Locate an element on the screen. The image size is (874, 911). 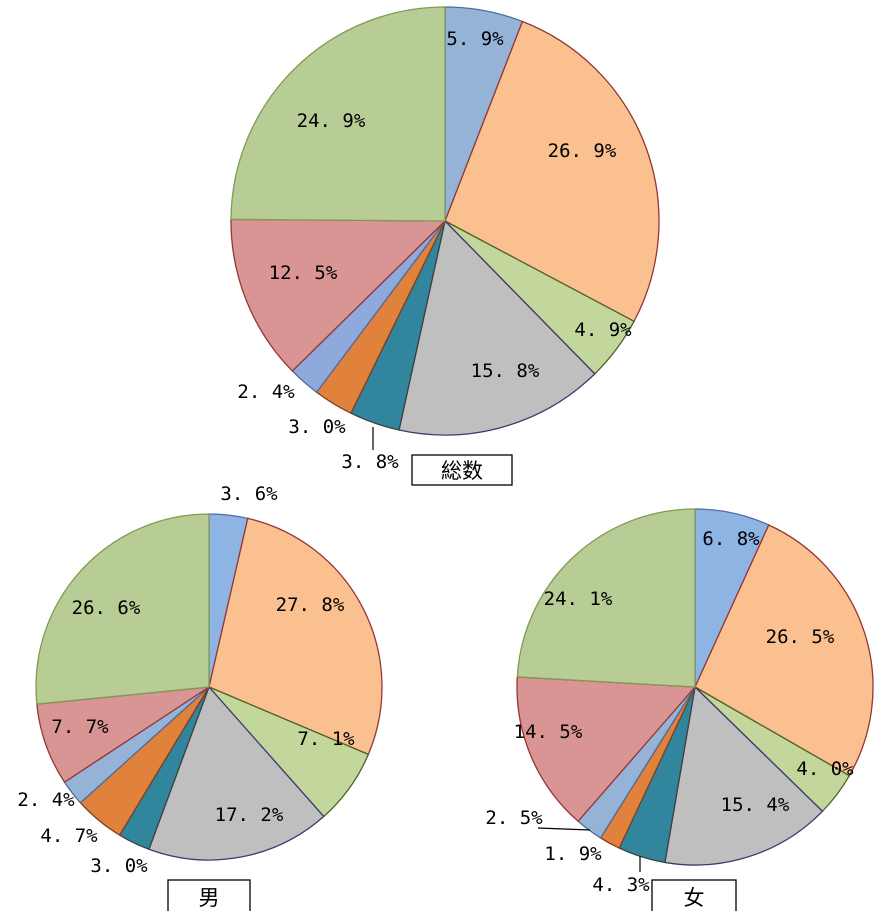
data-label: 26. 9% is located at coordinates (582, 151).